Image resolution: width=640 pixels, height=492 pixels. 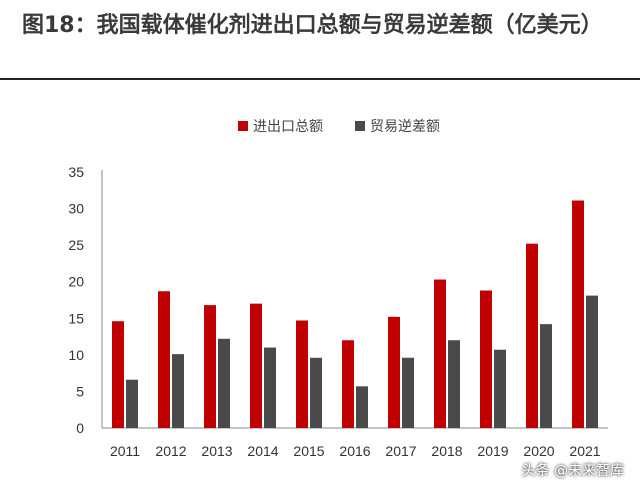 I want to click on bar-series-1-2011, so click(x=118, y=374).